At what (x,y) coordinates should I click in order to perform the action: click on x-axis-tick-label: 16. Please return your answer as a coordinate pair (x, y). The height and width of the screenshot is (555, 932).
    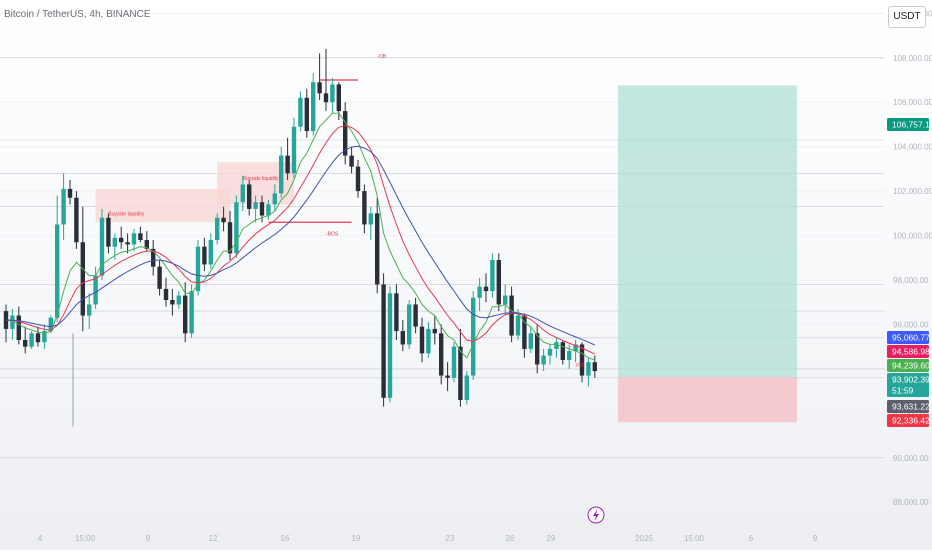
    Looking at the image, I should click on (285, 538).